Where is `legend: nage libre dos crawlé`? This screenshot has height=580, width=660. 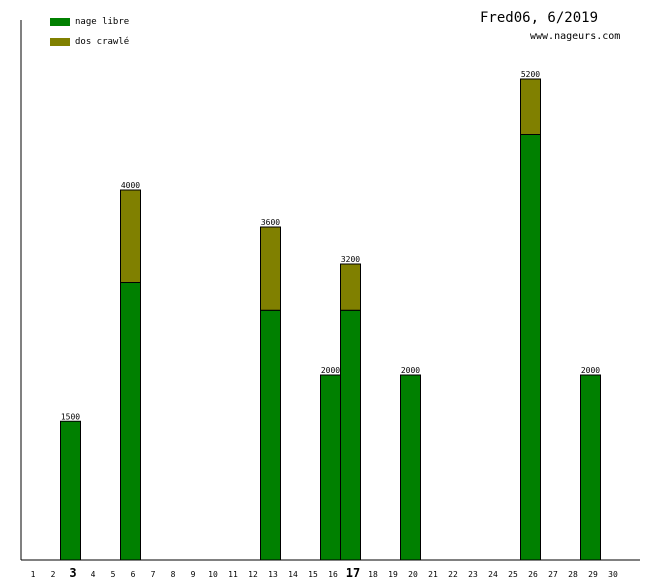
legend: nage libre dos crawlé is located at coordinates (89, 36).